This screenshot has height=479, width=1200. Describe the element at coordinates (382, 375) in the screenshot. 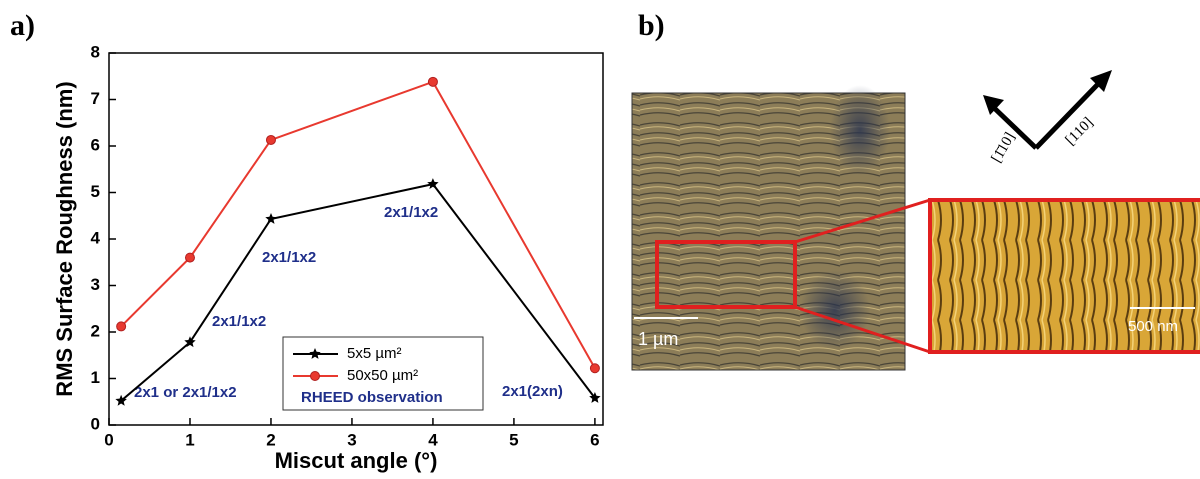

I see `legend-label: 50x50 µm²` at that location.